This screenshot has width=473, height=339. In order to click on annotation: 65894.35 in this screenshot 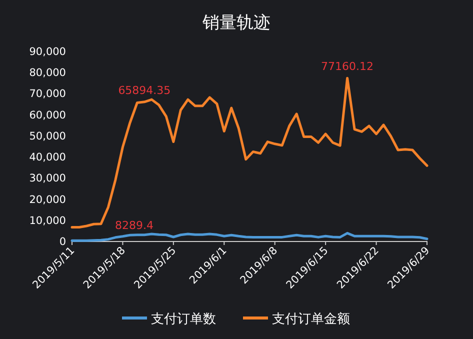, I will do `click(144, 90)`.